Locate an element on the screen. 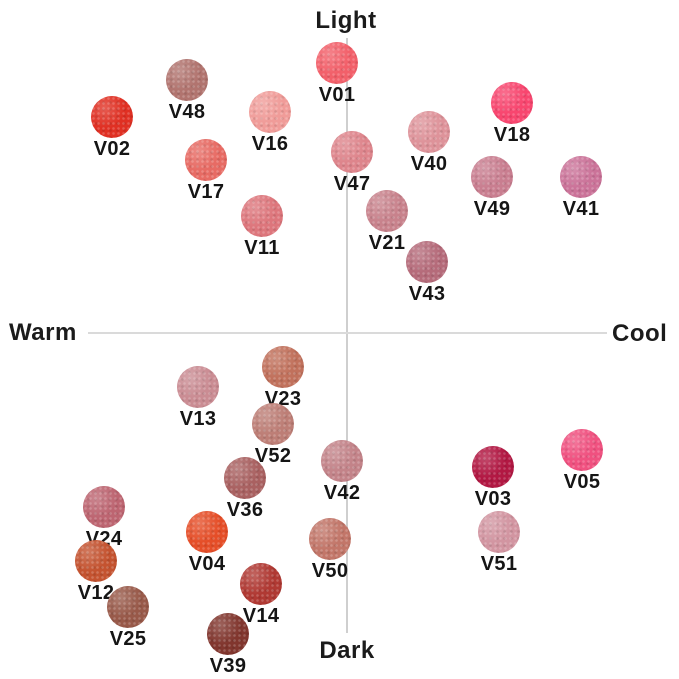 This screenshot has width=679, height=679. swatch-V25: V25 is located at coordinates (128, 617).